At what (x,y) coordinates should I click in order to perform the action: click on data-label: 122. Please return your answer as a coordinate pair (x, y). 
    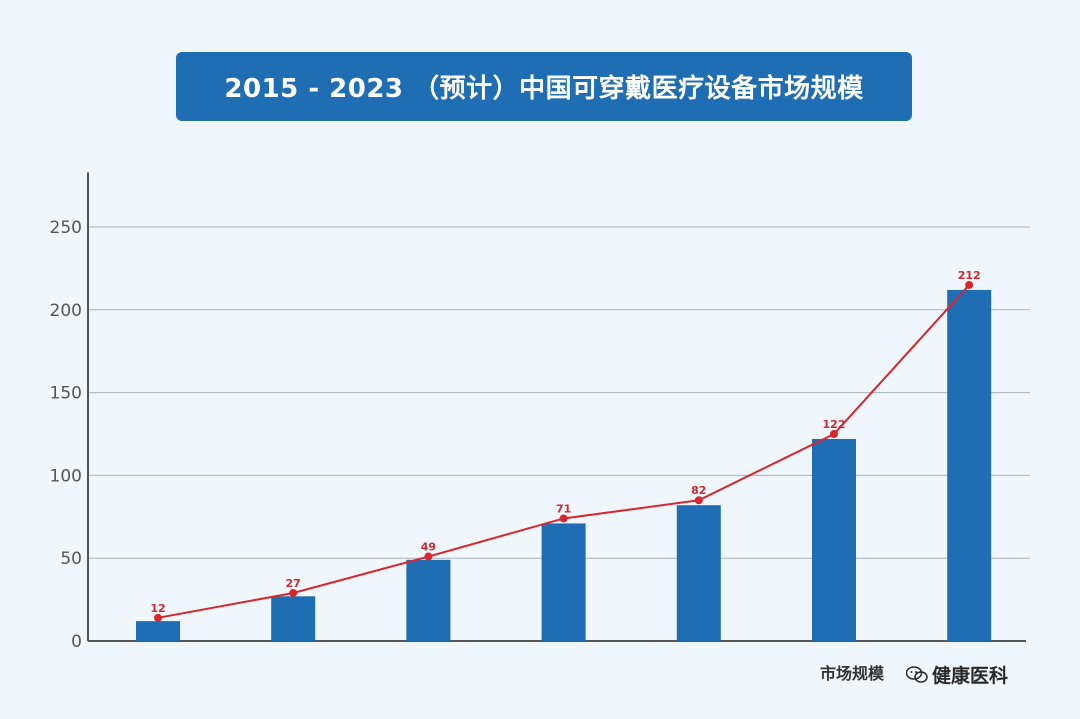
    Looking at the image, I should click on (834, 424).